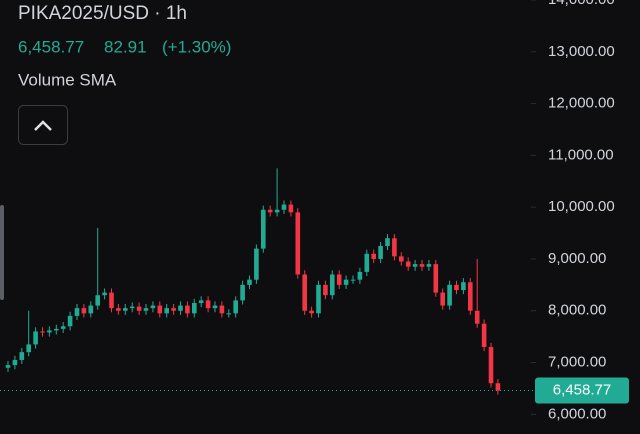 The image size is (640, 434). What do you see at coordinates (67, 79) in the screenshot?
I see `indicator: Volume SMA` at bounding box center [67, 79].